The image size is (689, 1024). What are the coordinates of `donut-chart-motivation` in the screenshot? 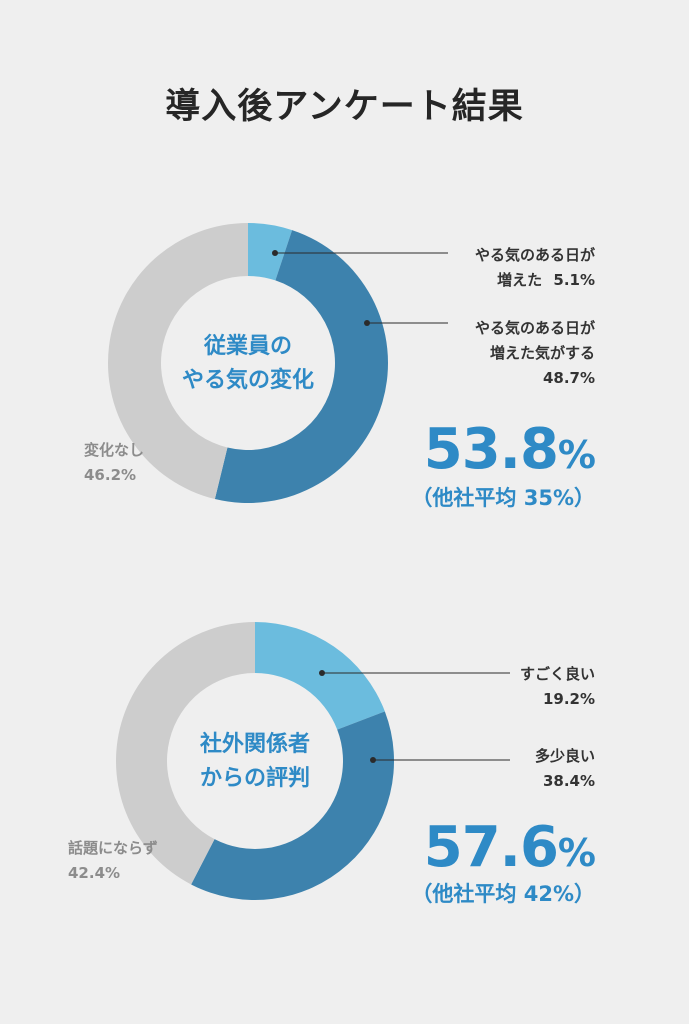 It's located at (277, 363).